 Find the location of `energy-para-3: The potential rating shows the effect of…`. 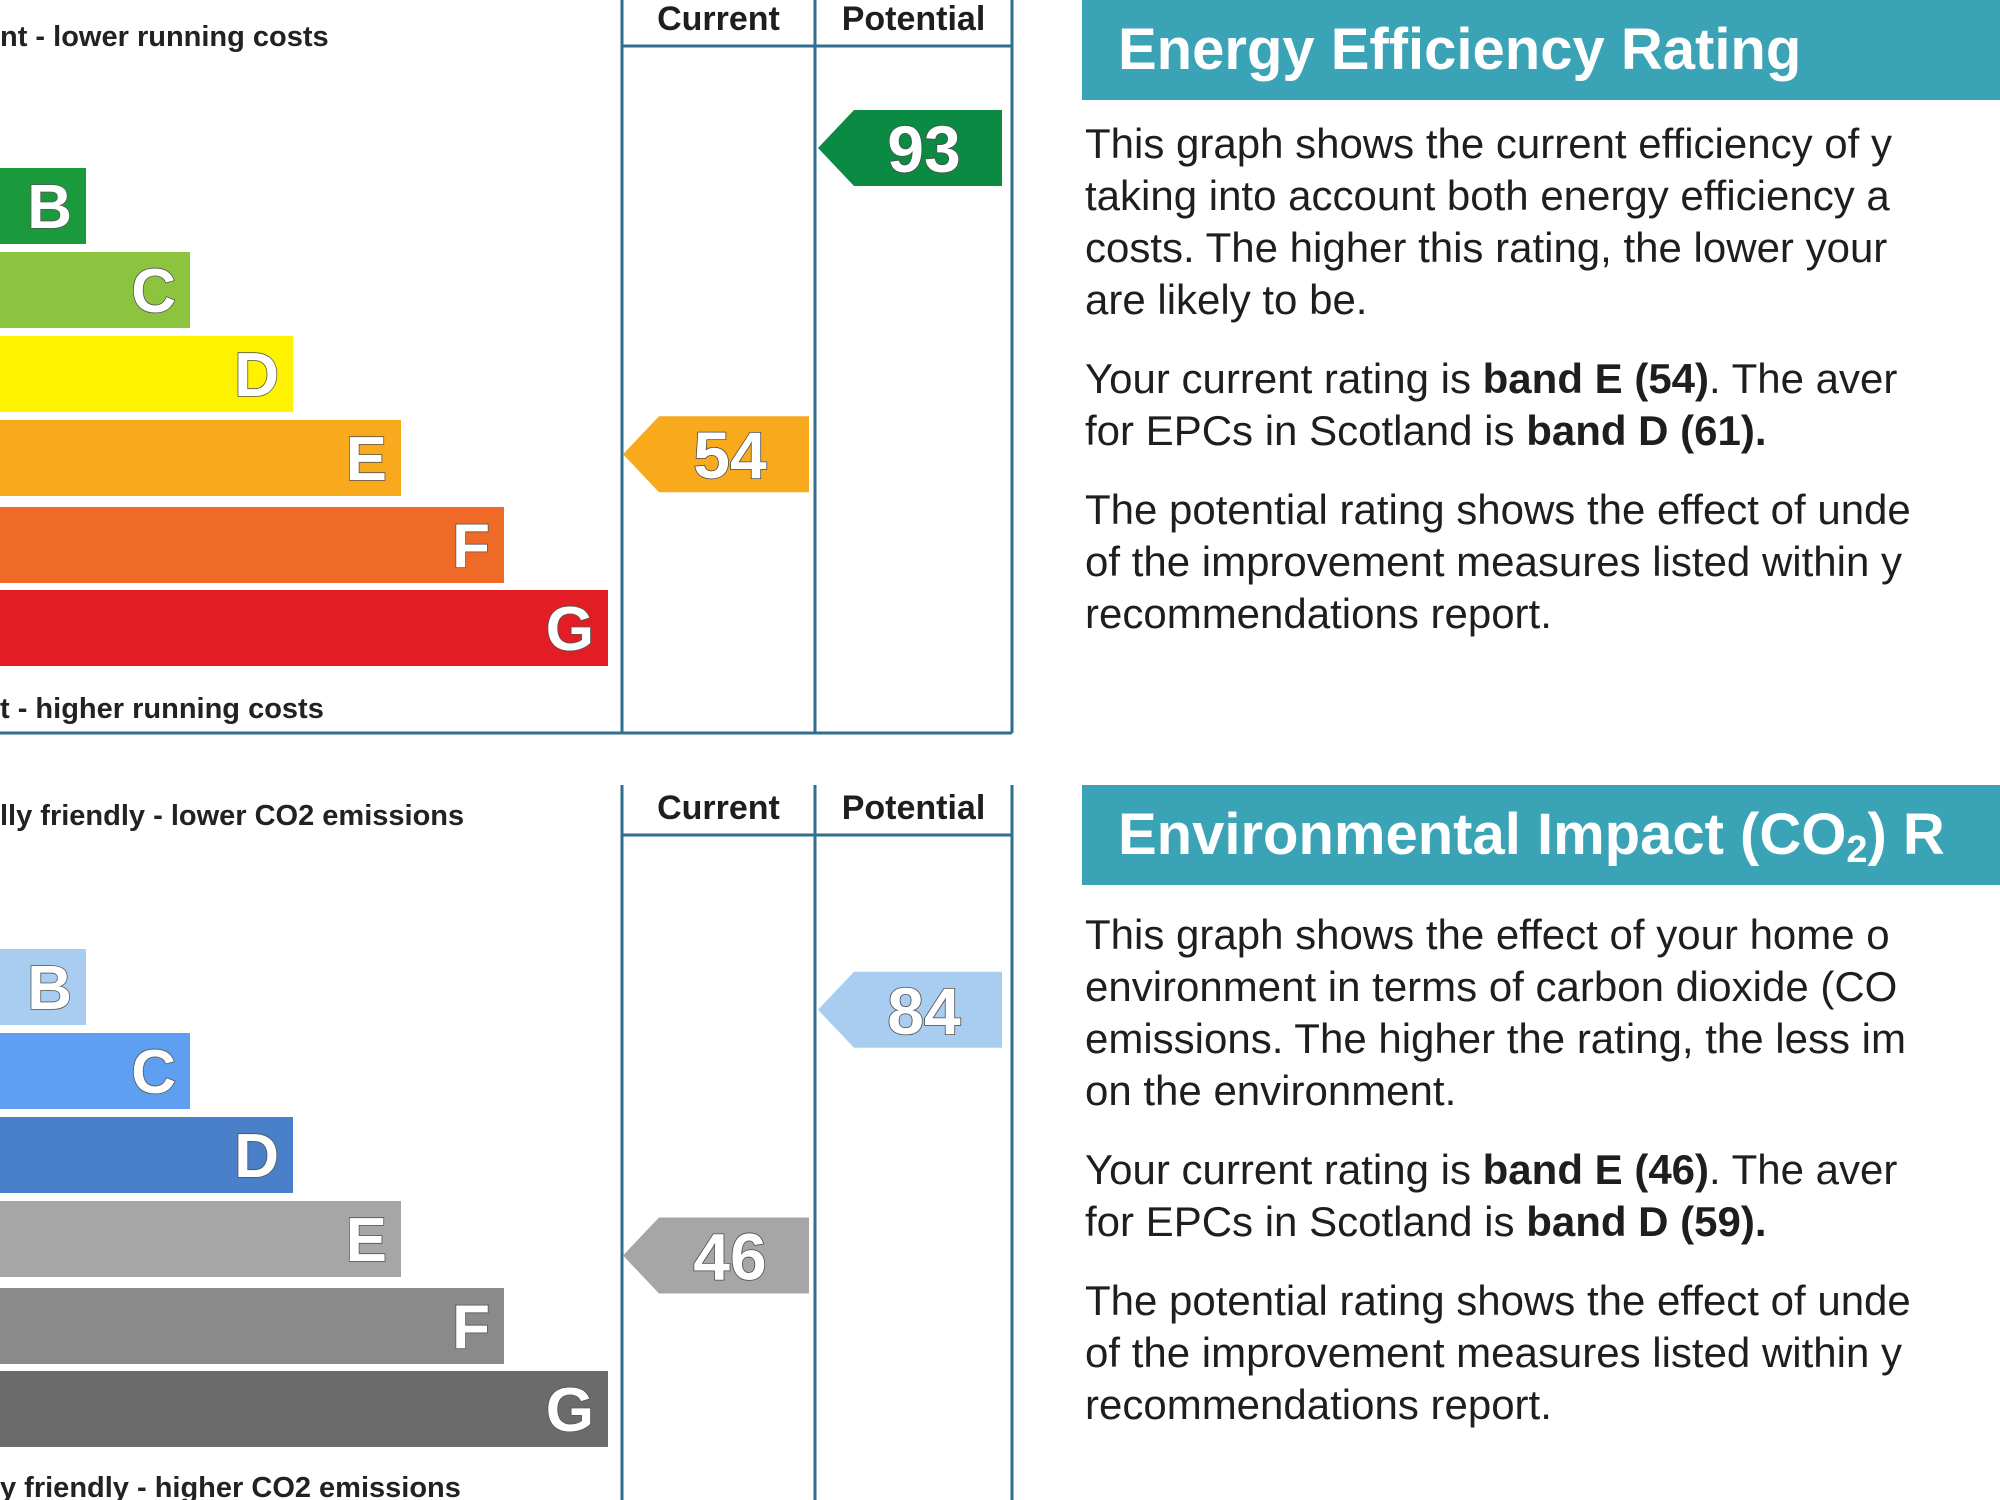

energy-para-3: The potential rating shows the effect of… is located at coordinates (1542, 562).